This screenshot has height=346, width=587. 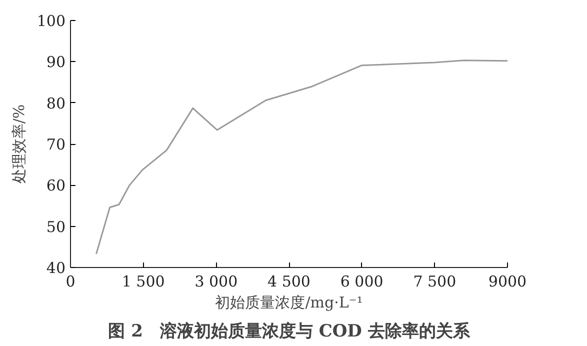 What do you see at coordinates (289, 303) in the screenshot?
I see `x-axis-title: 初始质量浓度/mg·L⁻¹` at bounding box center [289, 303].